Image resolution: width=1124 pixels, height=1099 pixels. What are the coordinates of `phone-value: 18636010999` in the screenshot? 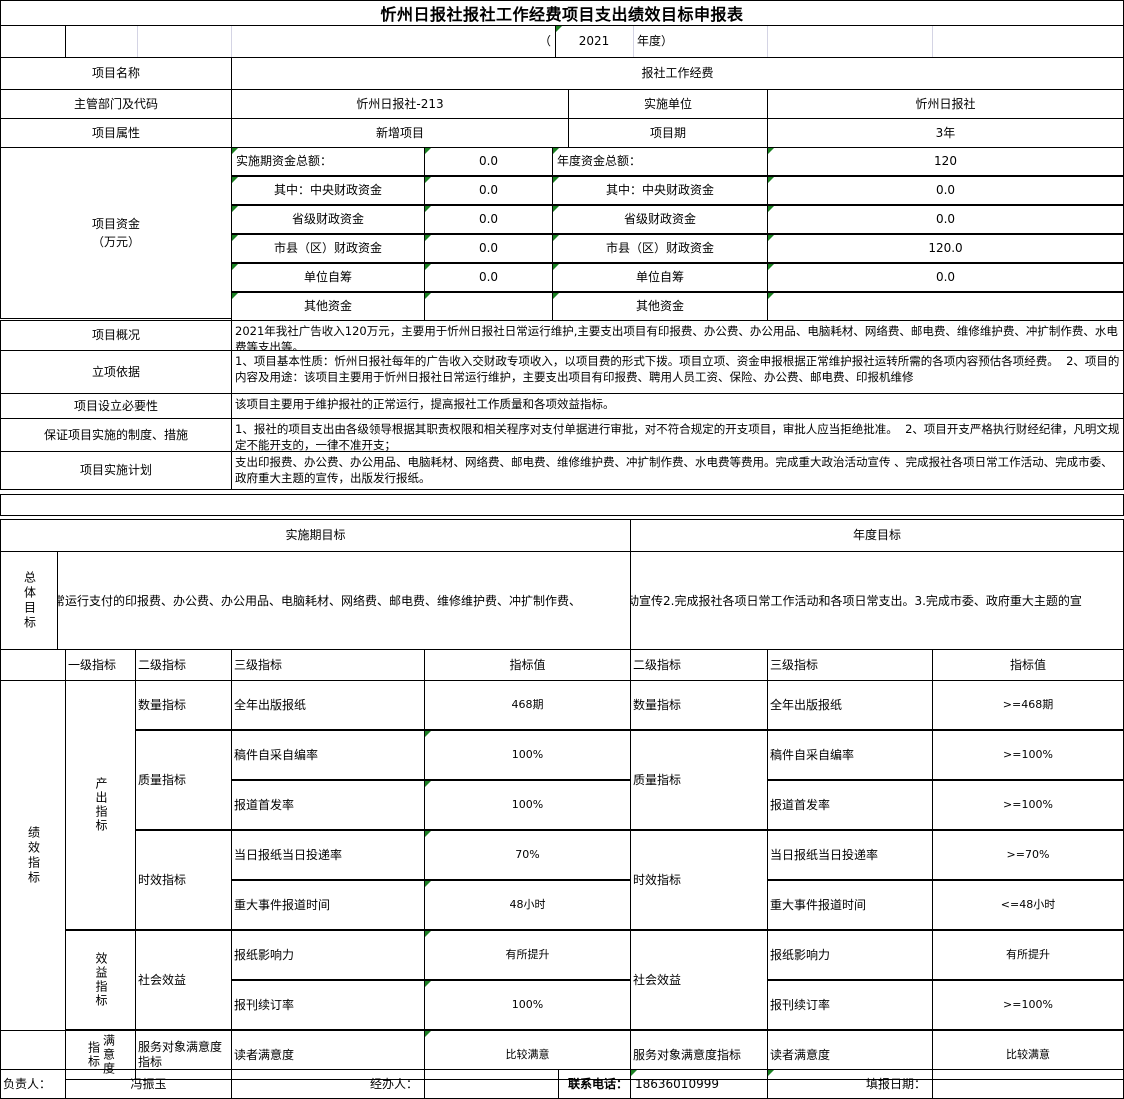 It's located at (699, 1084).